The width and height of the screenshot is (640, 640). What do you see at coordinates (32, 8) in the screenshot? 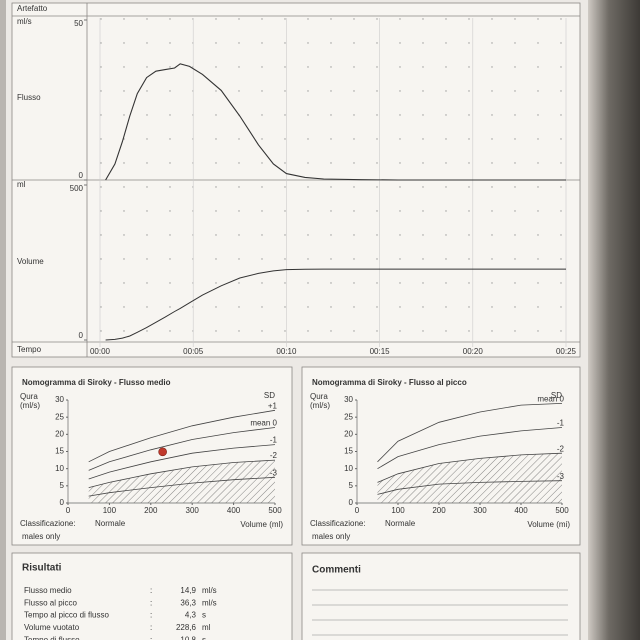
I see `label: Artefatto` at bounding box center [32, 8].